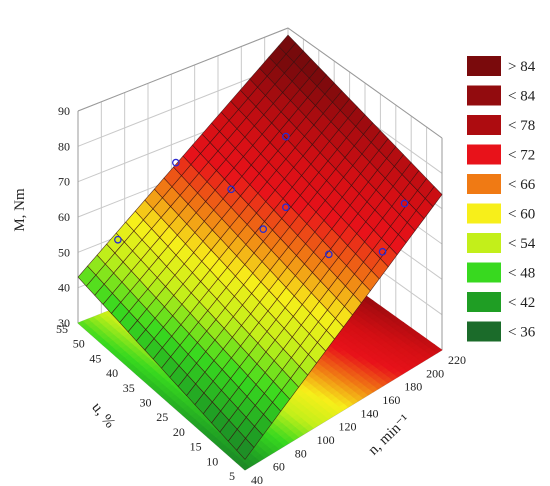 The width and height of the screenshot is (550, 486). Describe the element at coordinates (179, 432) in the screenshot. I see `u-tick-label: 20` at that location.